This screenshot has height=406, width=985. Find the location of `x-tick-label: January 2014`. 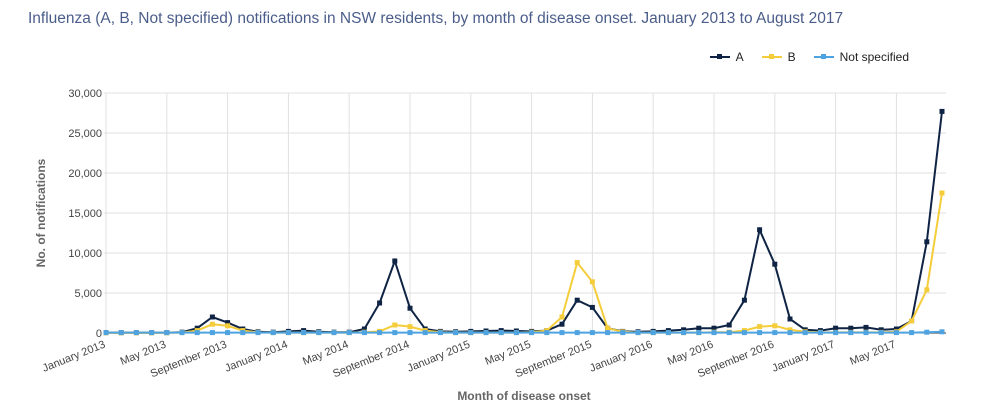

x-tick-label: January 2014 is located at coordinates (256, 357).